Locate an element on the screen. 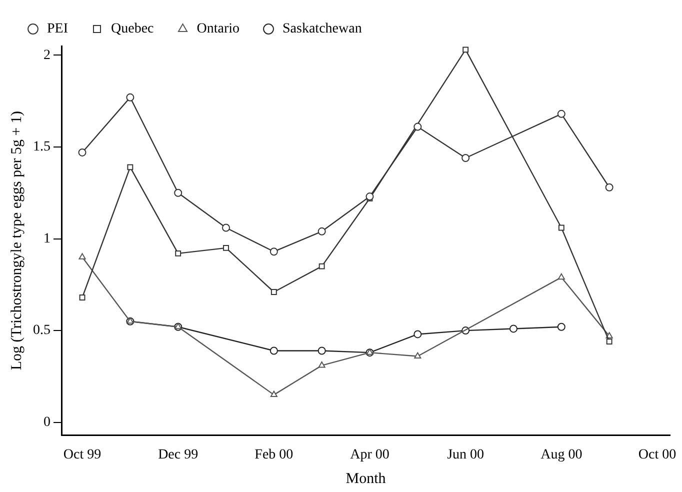 The width and height of the screenshot is (682, 492). y-tick-label: 2 is located at coordinates (47, 55).